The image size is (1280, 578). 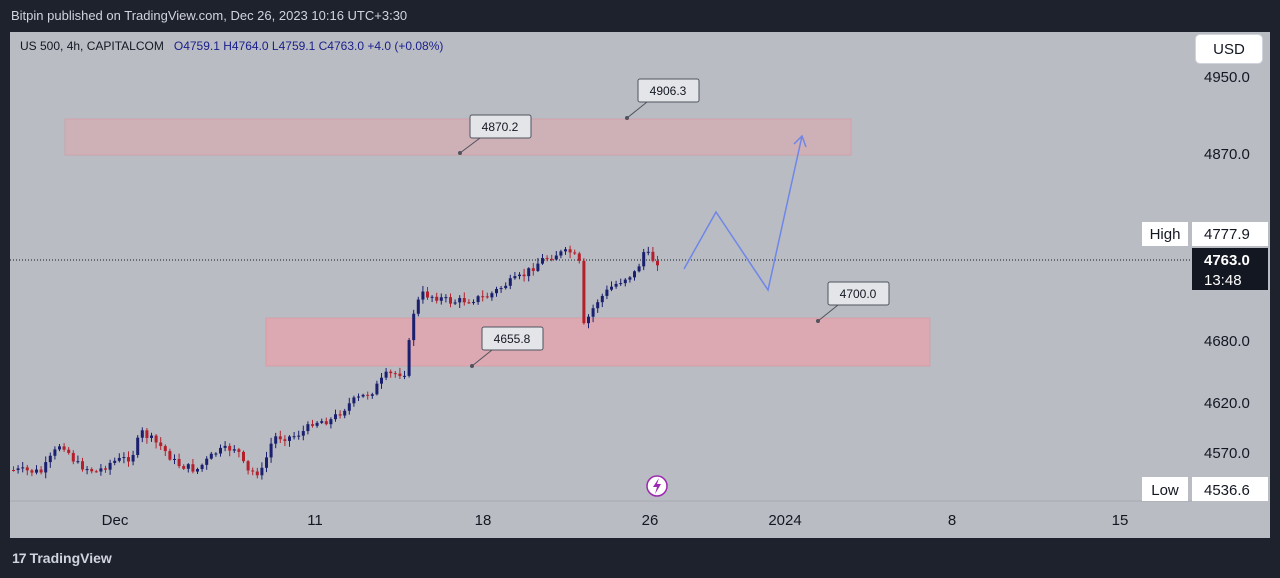 I want to click on callout-4655: 4655.8, so click(x=507, y=347).